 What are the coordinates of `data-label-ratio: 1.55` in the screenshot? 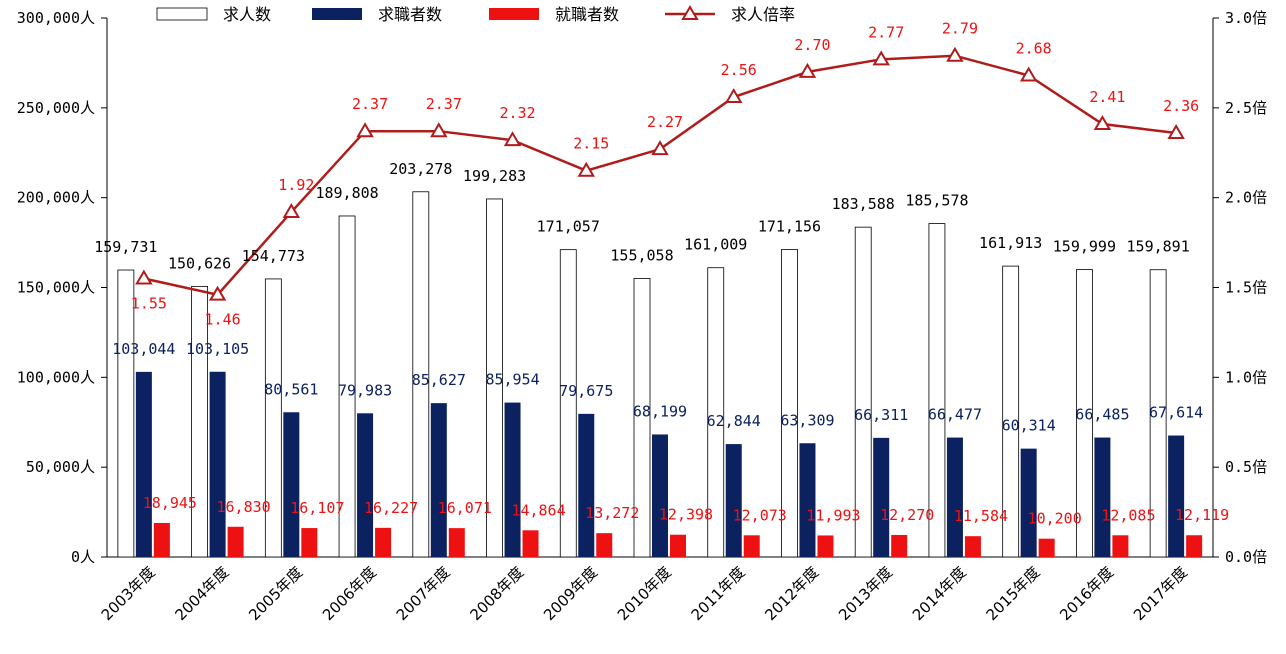 It's located at (149, 304).